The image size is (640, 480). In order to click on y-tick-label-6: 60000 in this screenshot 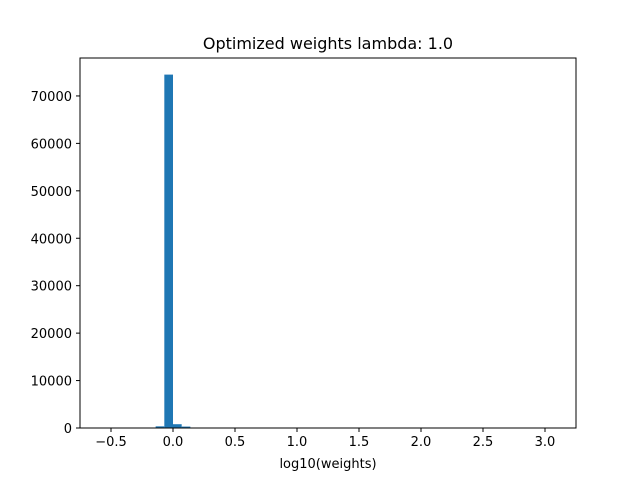, I will do `click(51, 144)`.